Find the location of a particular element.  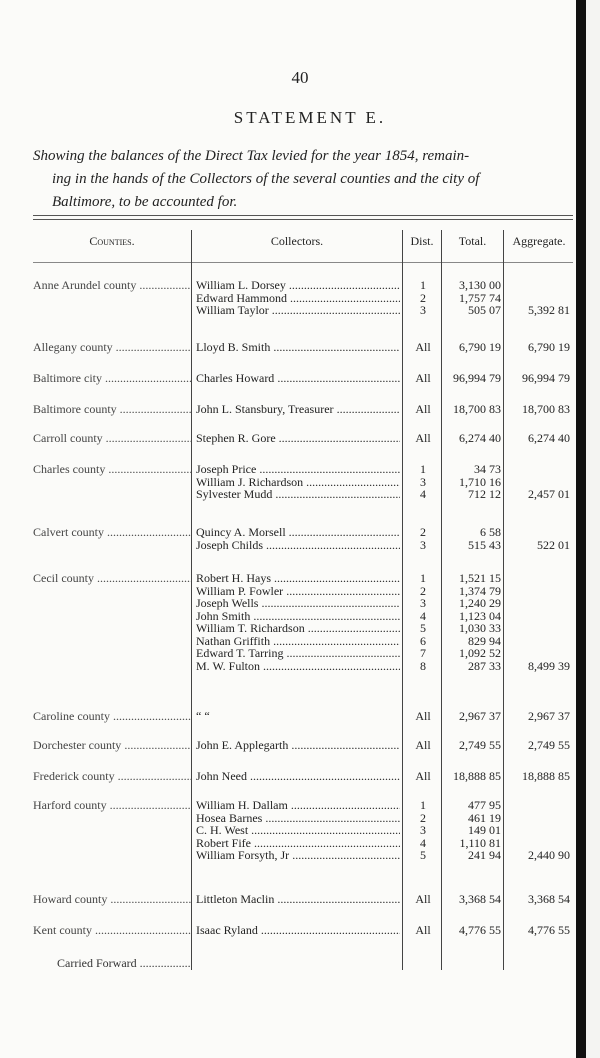

county-name: Allegany county is located at coordinates (112, 347).